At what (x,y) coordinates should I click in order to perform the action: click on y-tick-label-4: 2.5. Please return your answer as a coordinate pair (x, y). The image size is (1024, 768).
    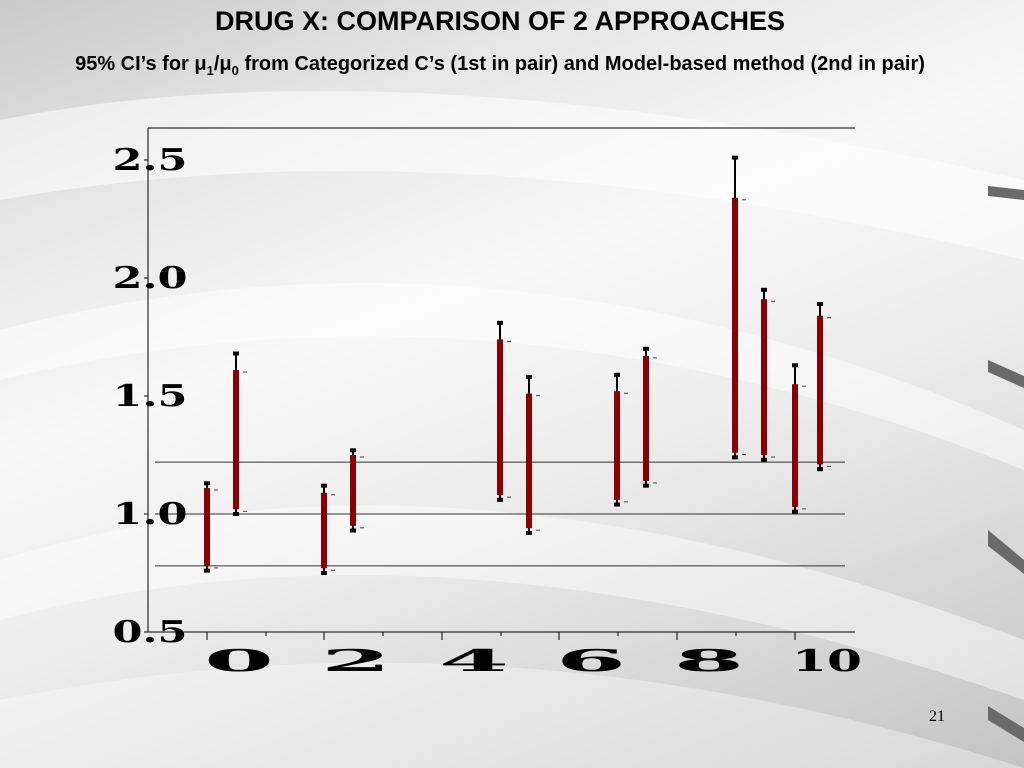
    Looking at the image, I should click on (150, 160).